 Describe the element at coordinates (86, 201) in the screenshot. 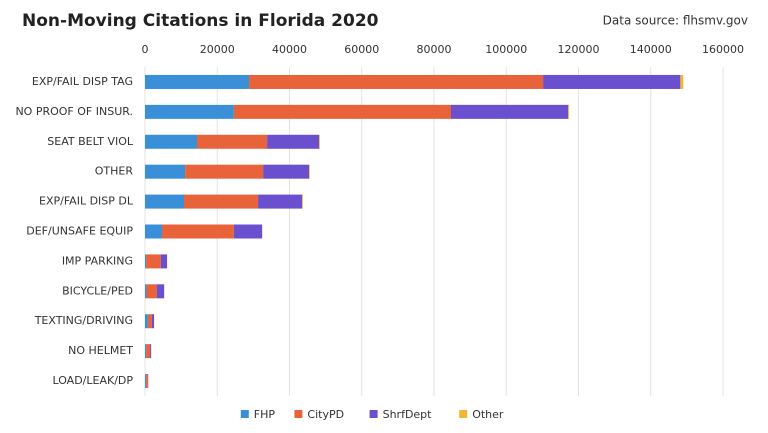

I see `y-tick-label: EXP/FAIL DISP DL` at that location.